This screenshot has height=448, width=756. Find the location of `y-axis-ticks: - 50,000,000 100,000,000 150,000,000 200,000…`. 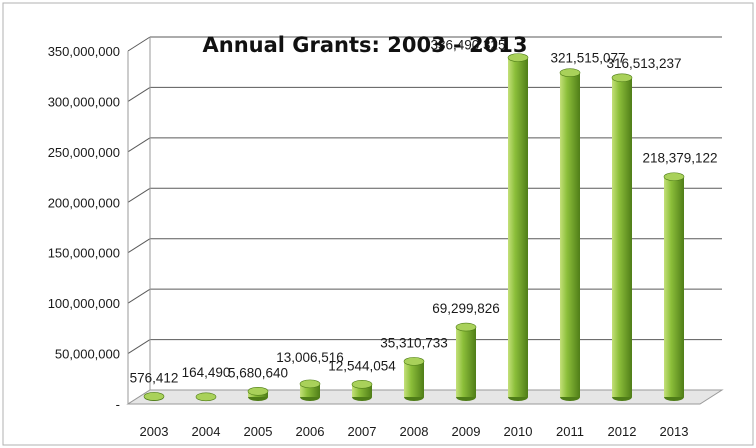

y-axis-ticks: - 50,000,000 100,000,000 150,000,000 200,000… is located at coordinates (84, 228).